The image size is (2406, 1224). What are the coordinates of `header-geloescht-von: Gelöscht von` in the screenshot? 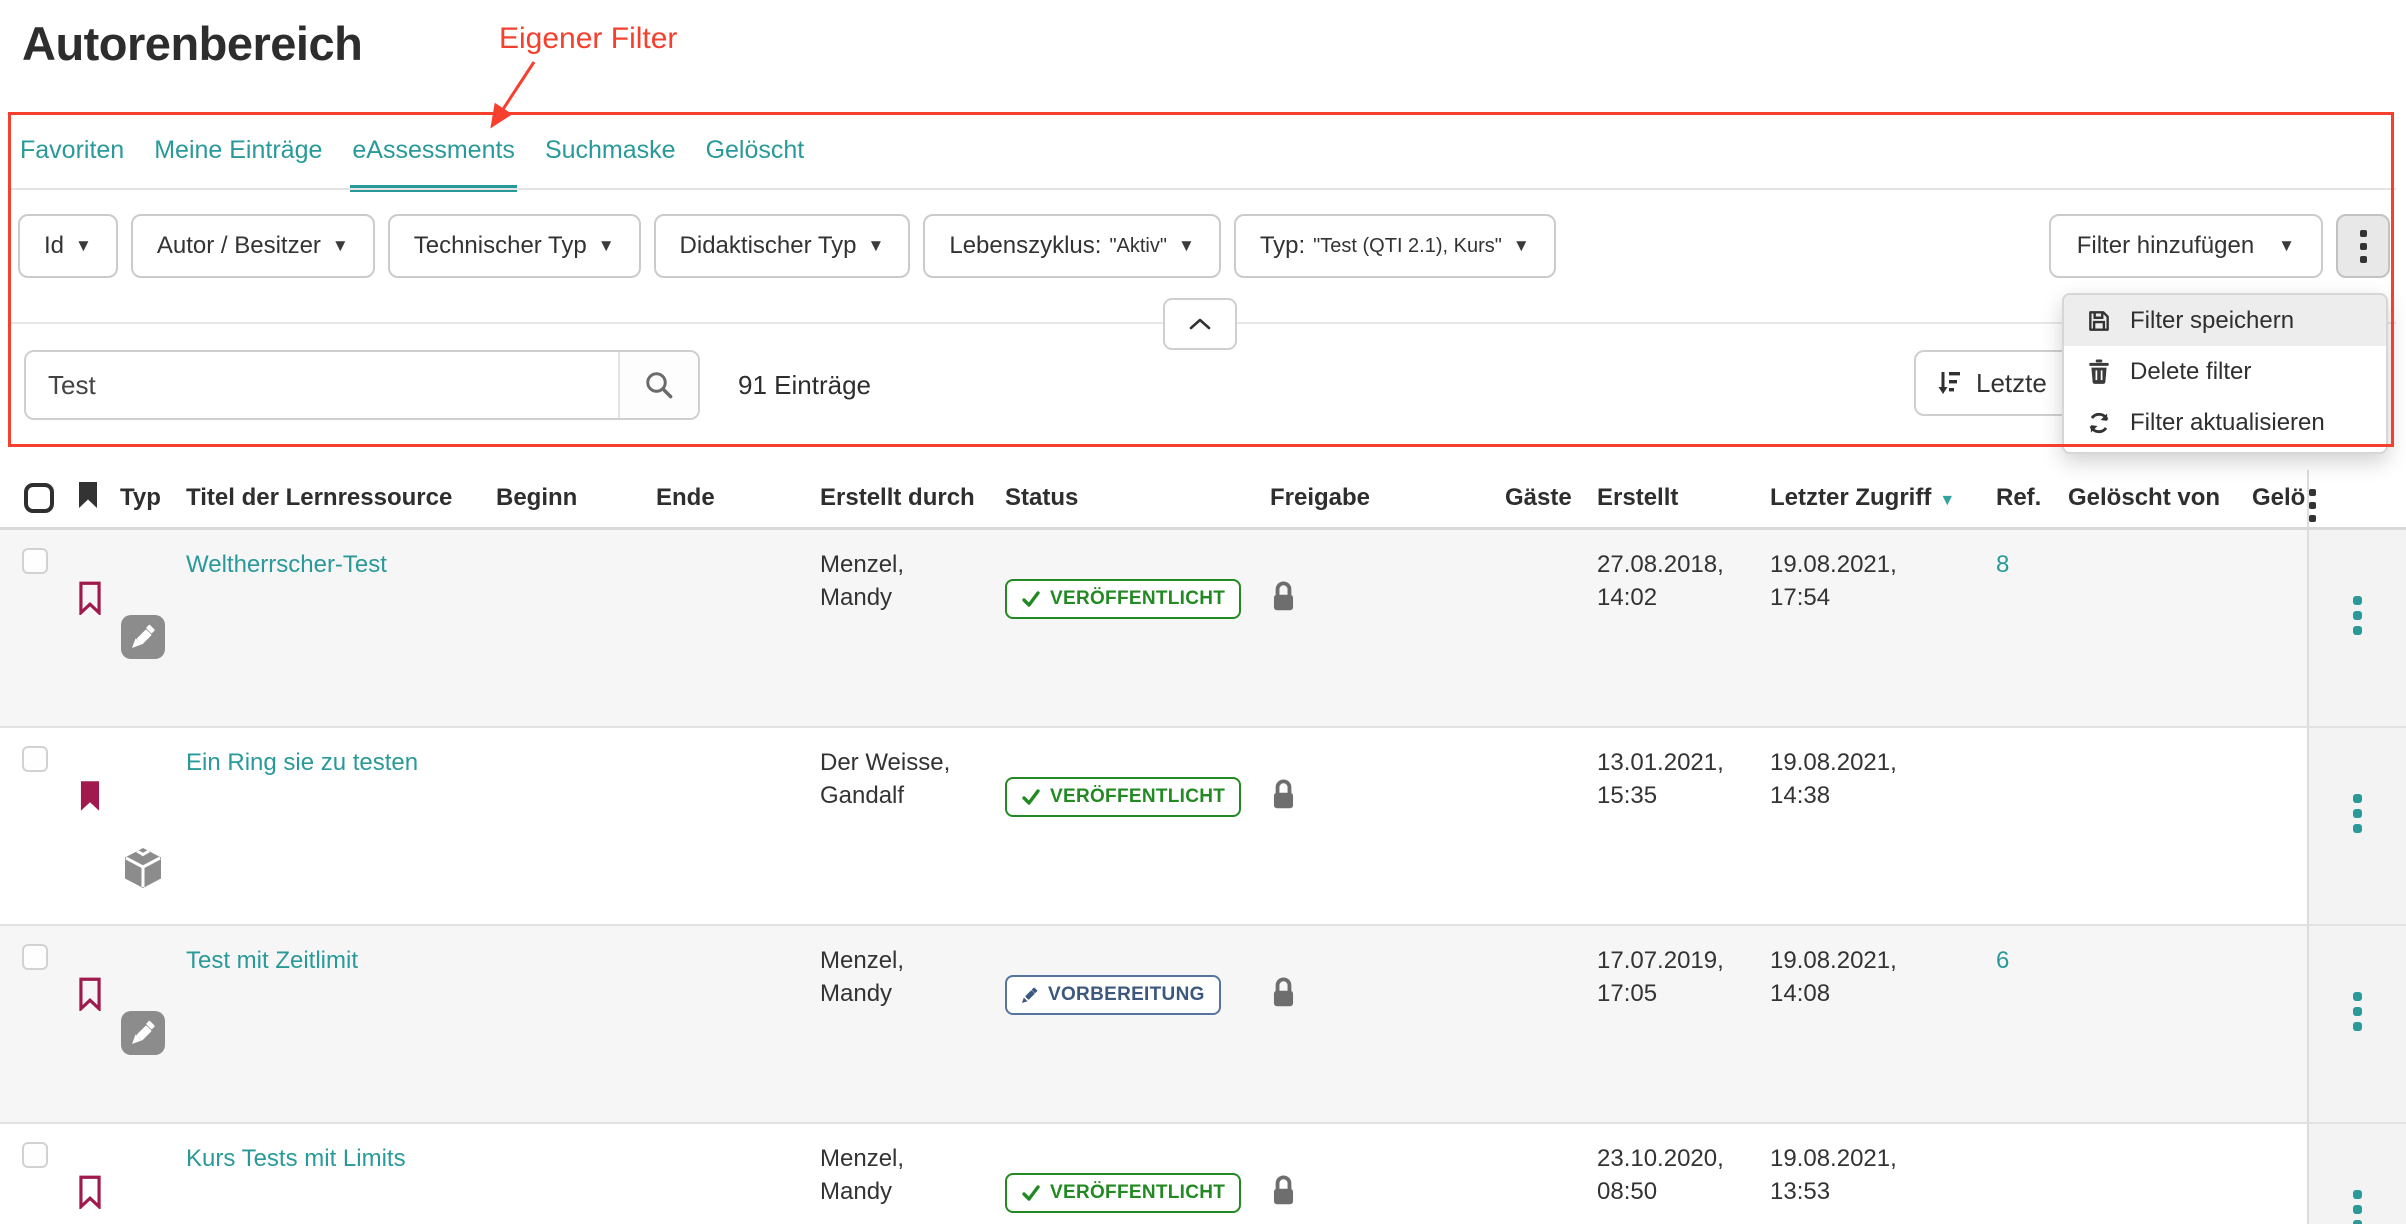 It's located at (2144, 498).